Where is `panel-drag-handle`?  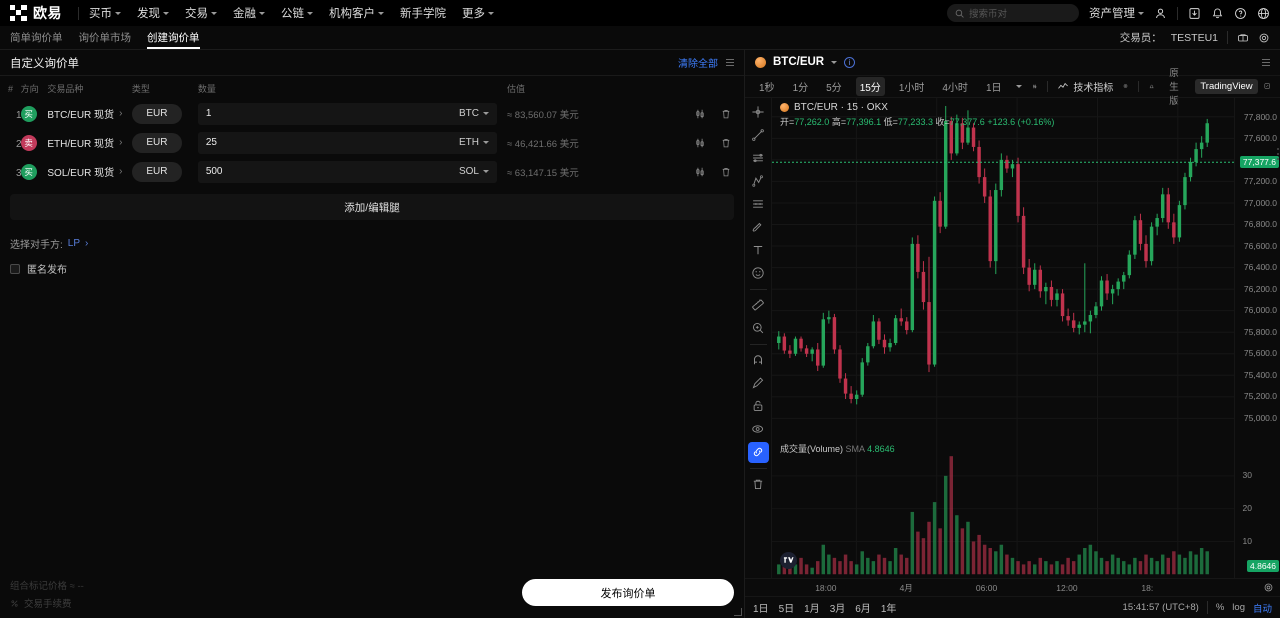 panel-drag-handle is located at coordinates (730, 62).